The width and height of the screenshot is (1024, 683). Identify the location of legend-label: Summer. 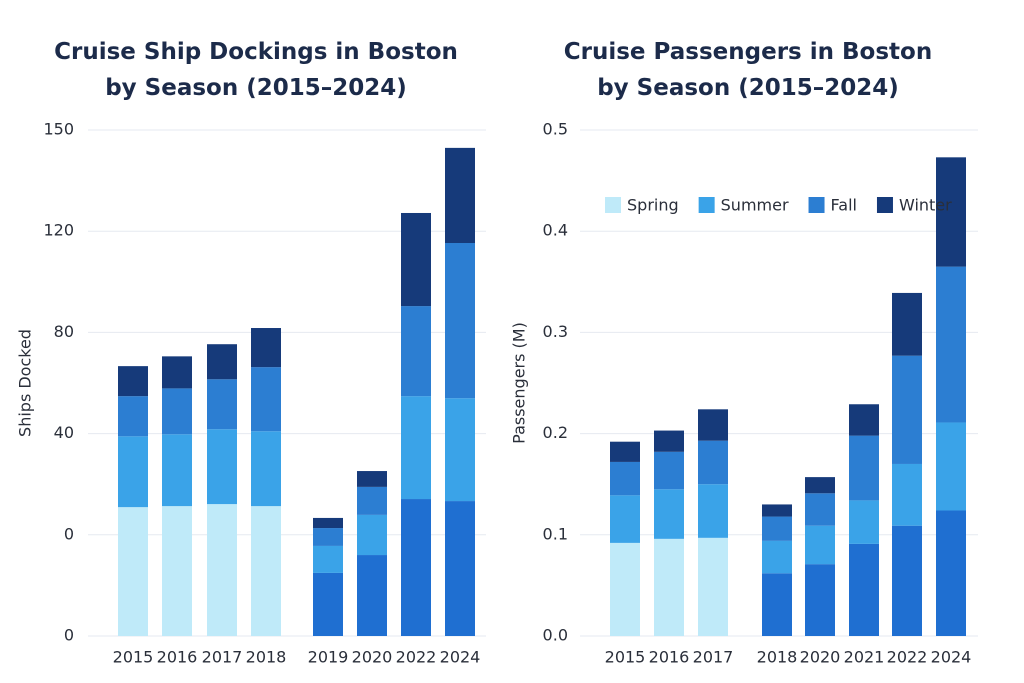
(755, 205).